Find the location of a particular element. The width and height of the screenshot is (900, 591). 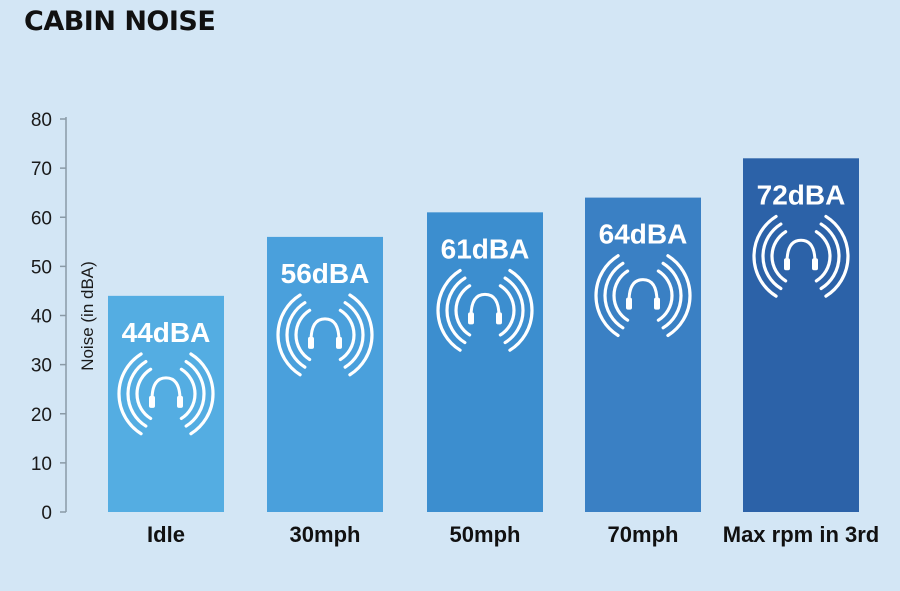

y-tick-label: 10 is located at coordinates (41, 464).